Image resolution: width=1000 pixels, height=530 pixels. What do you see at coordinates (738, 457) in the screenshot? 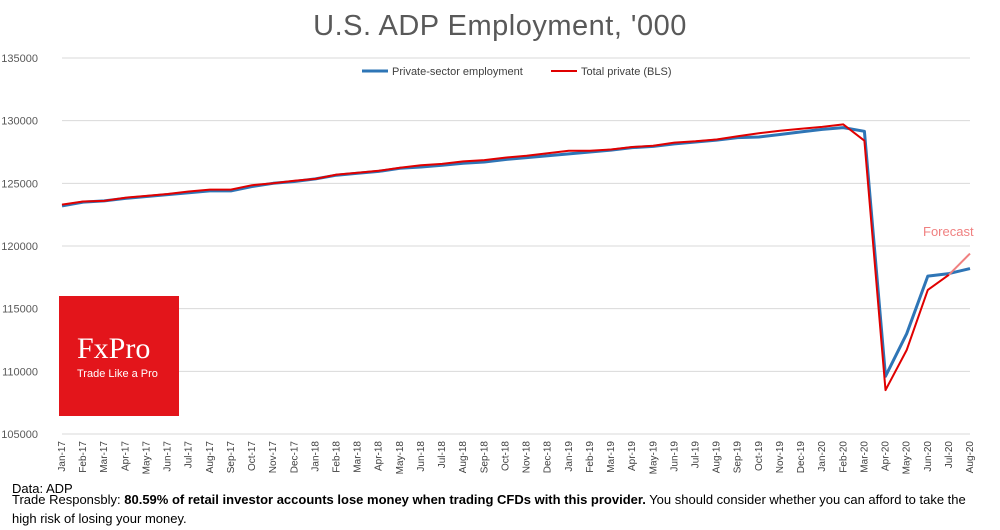
I see `x-tick-label: Sep-19` at bounding box center [738, 457].